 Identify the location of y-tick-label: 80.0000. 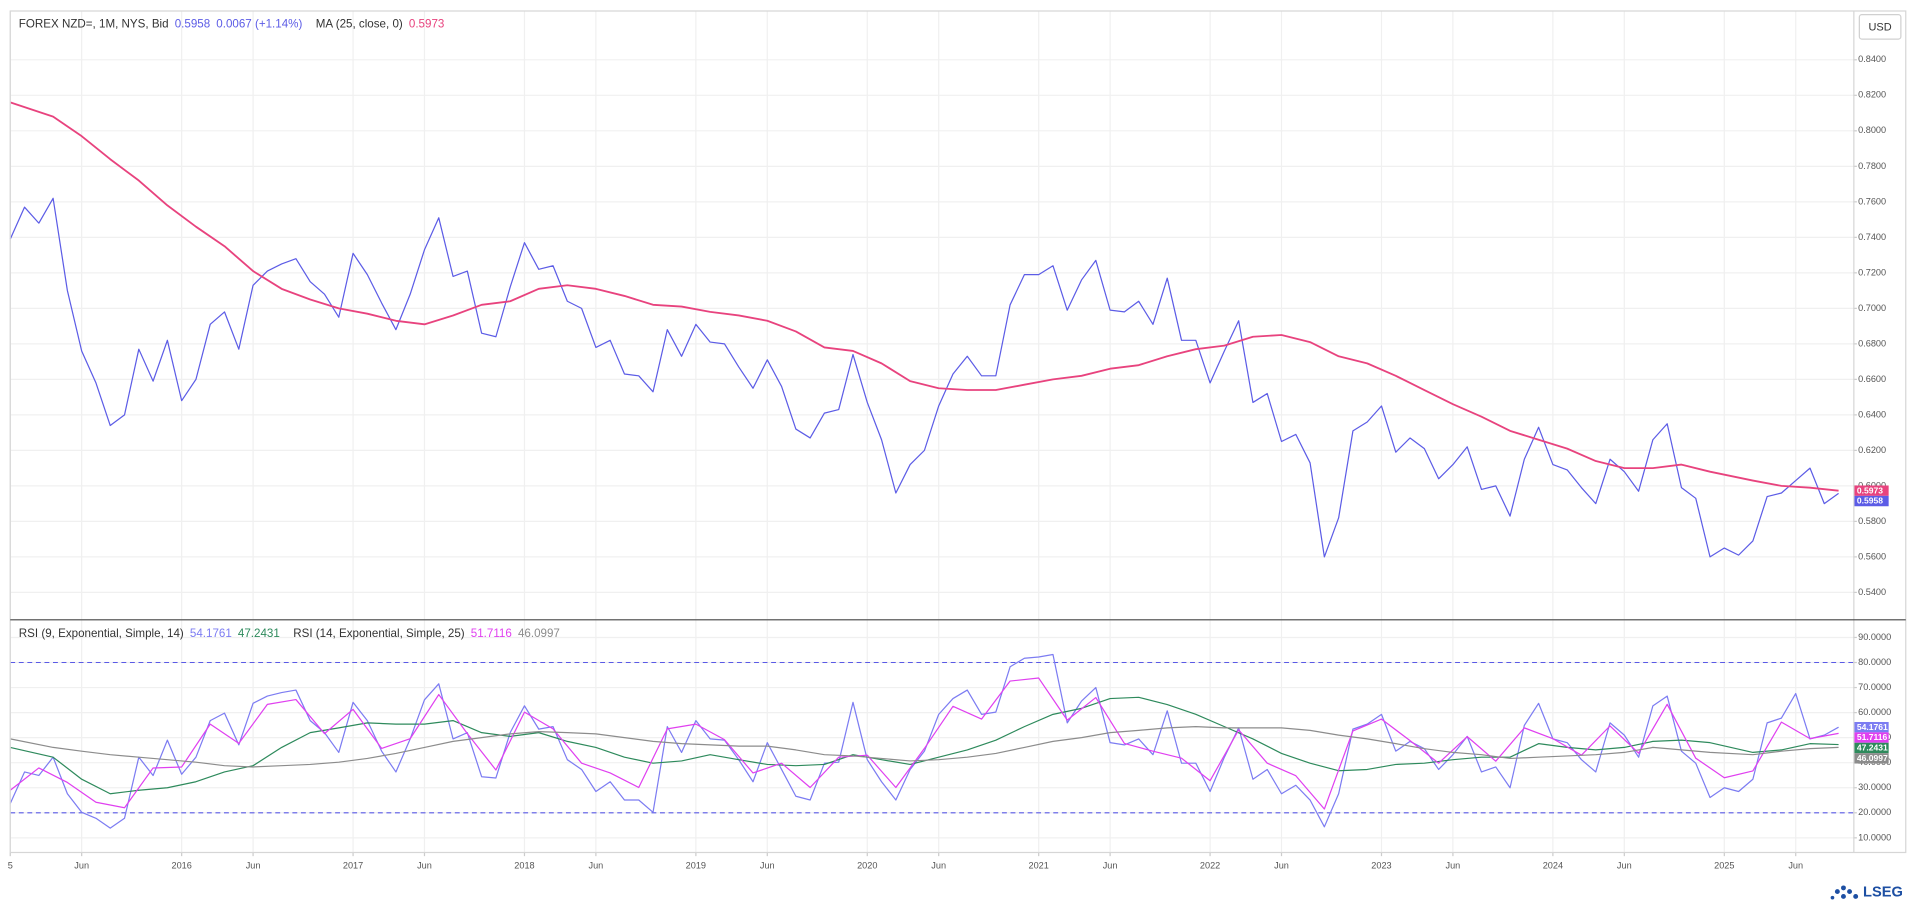
(1874, 662).